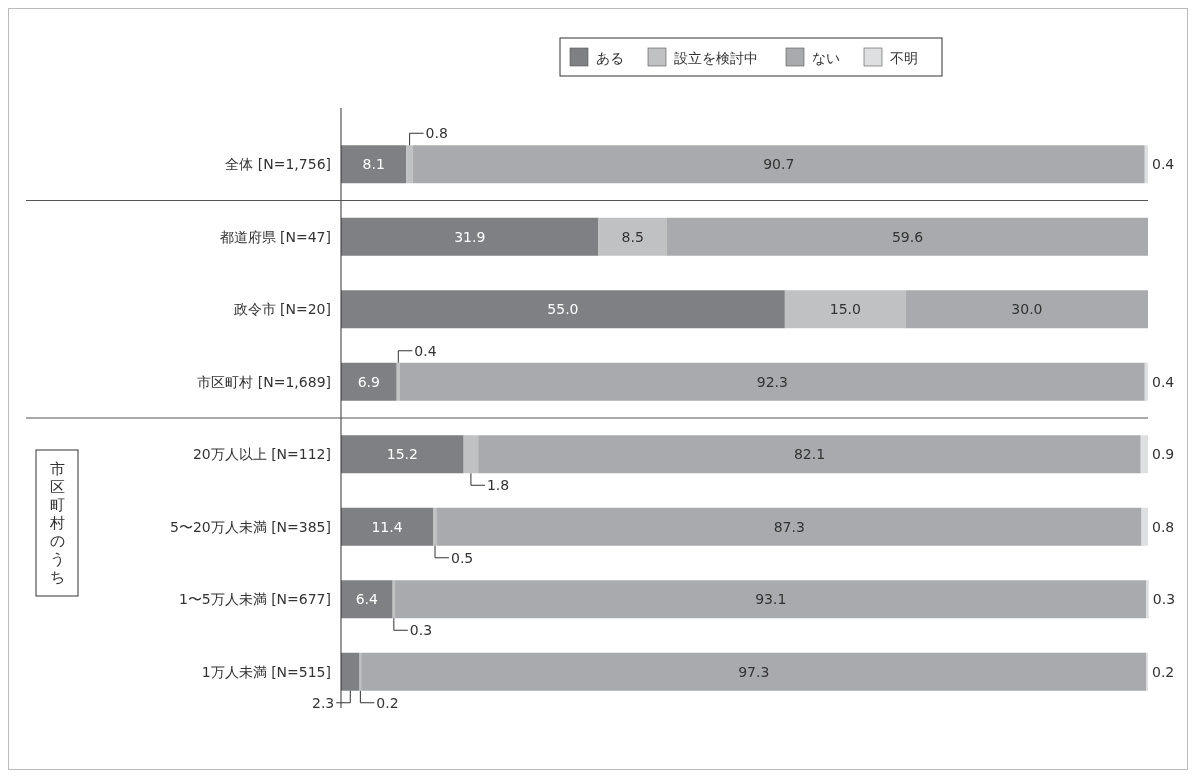 This screenshot has height=778, width=1192. Describe the element at coordinates (323, 702) in the screenshot. I see `data-label: 2.3` at that location.